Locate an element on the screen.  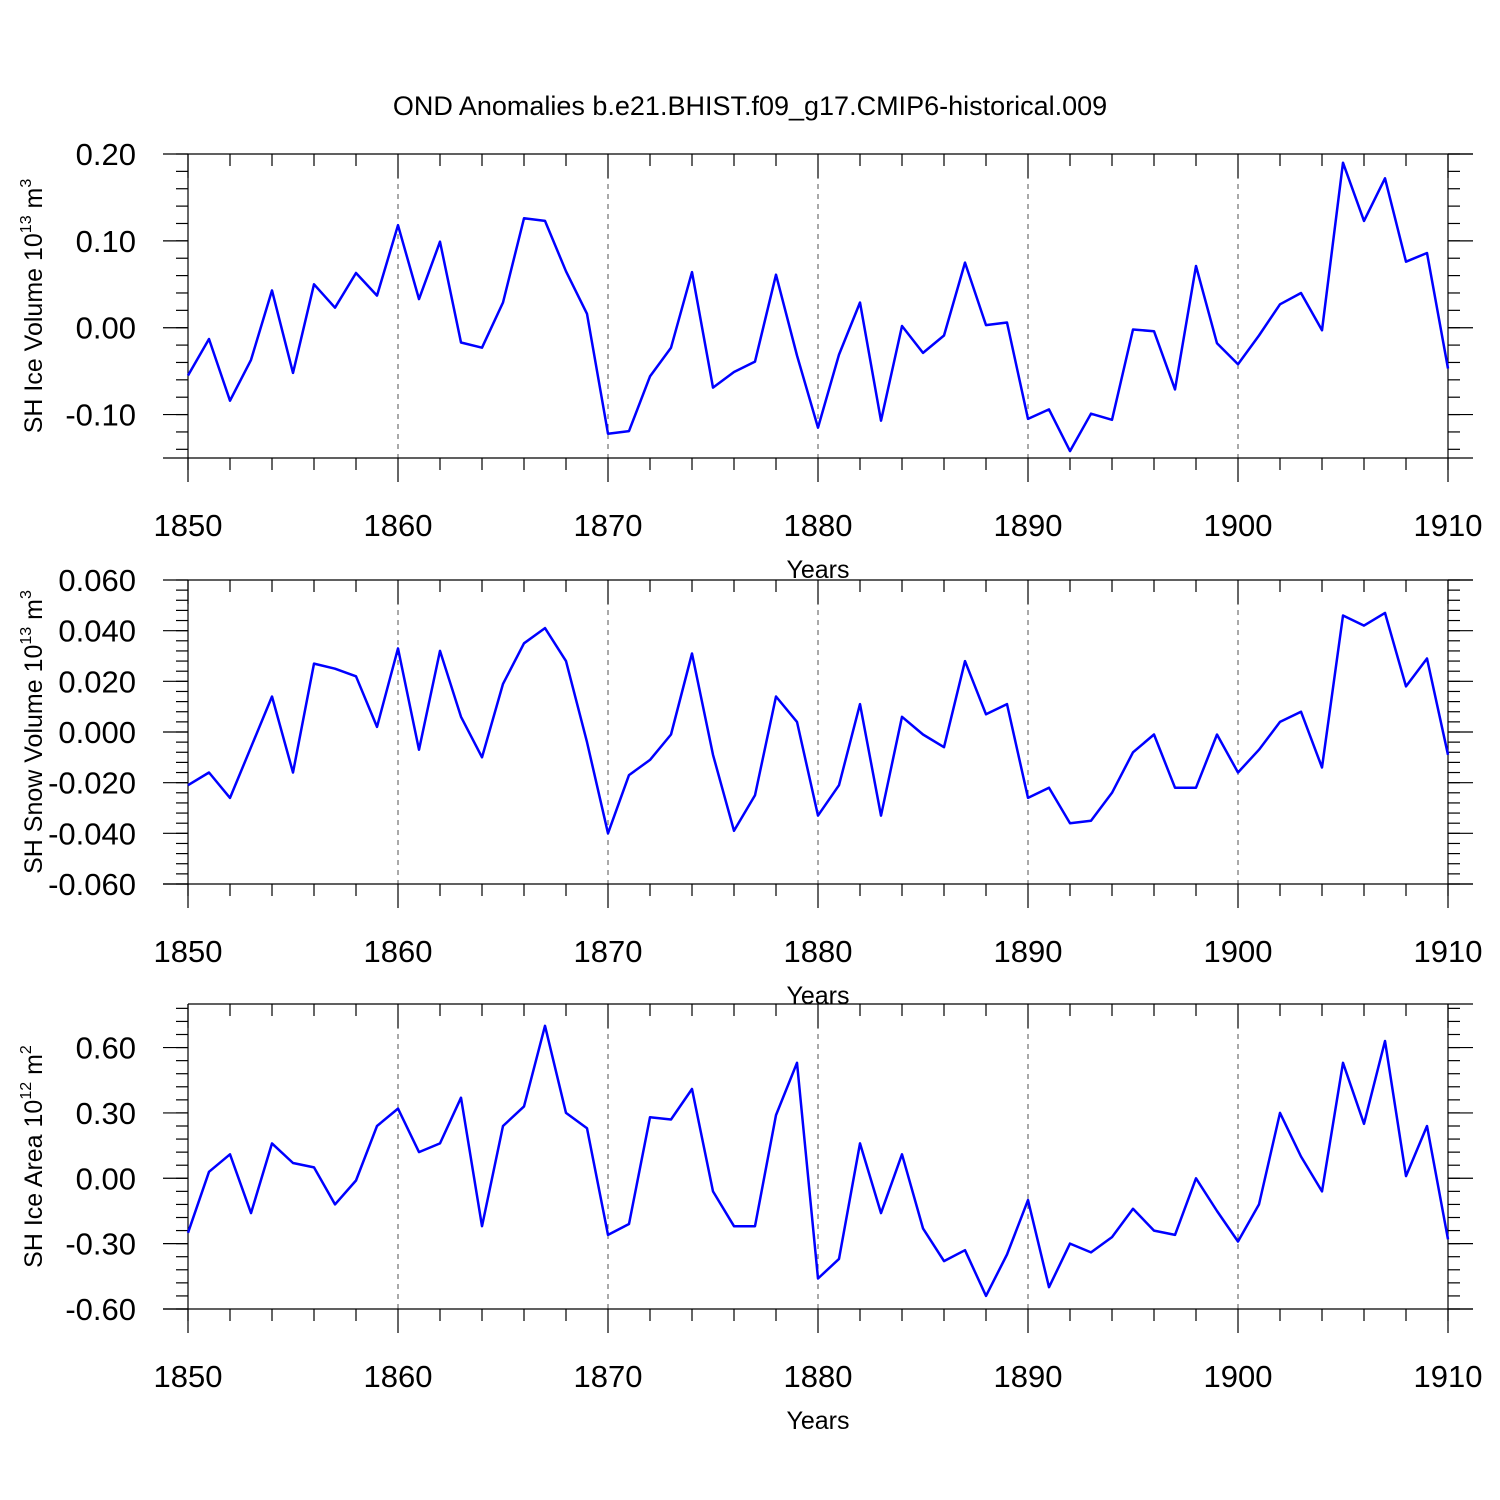
y-tick-label: 0.10 is located at coordinates (106, 241).